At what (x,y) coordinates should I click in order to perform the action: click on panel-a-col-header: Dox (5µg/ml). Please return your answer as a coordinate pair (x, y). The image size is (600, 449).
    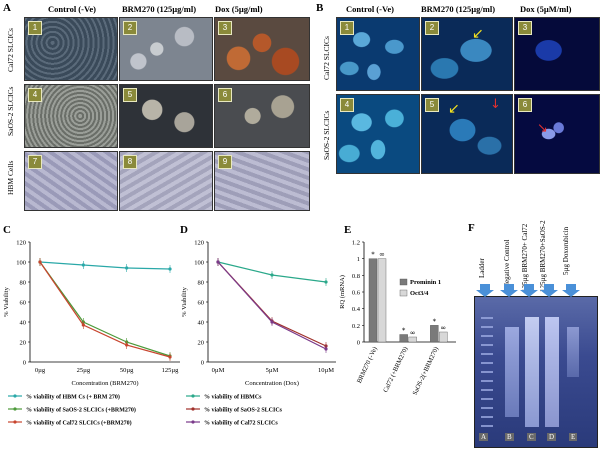
    Looking at the image, I should click on (239, 9).